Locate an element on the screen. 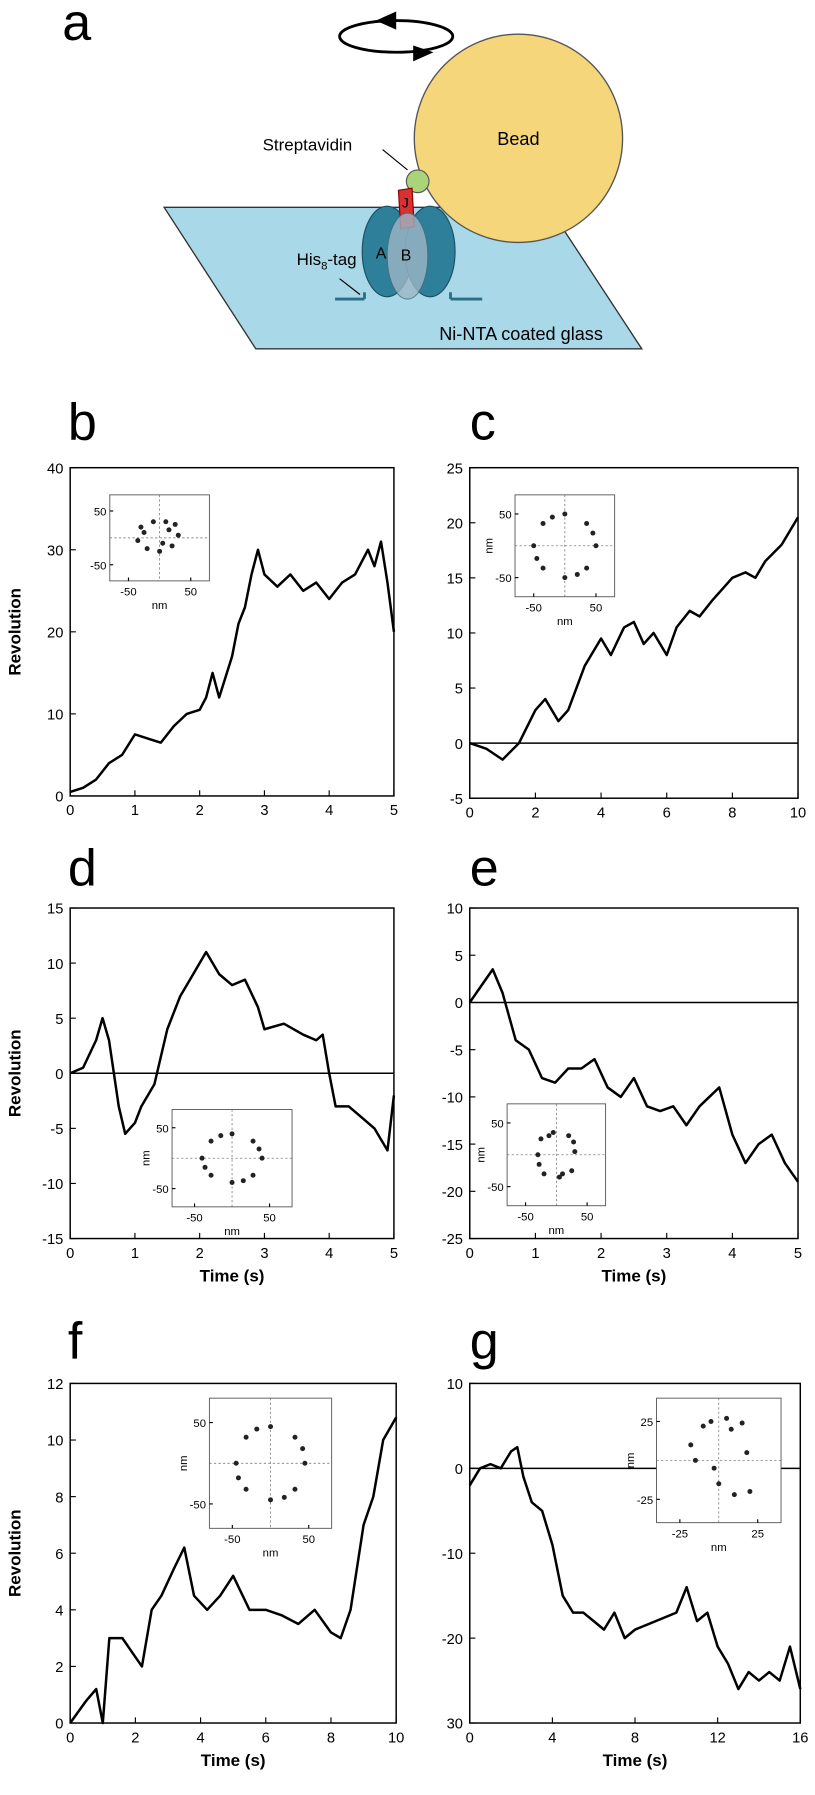 Image resolution: width=815 pixels, height=1795 pixels. y-tick-label: 8 is located at coordinates (59, 1498).